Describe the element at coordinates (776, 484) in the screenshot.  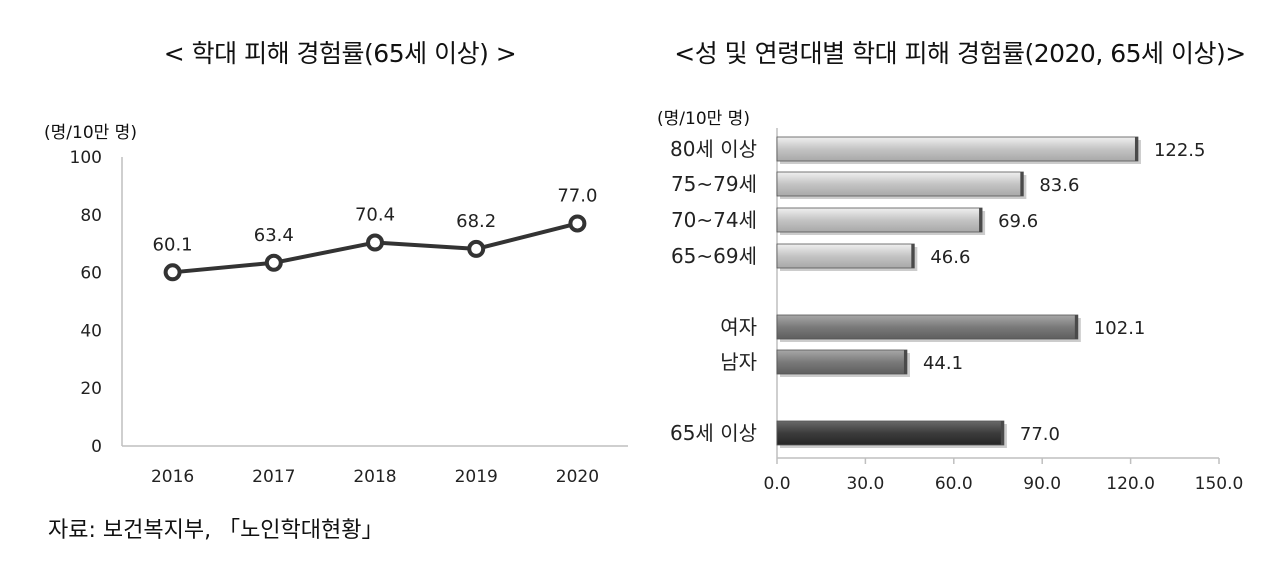
I see `x-tick-label: 0.0` at that location.